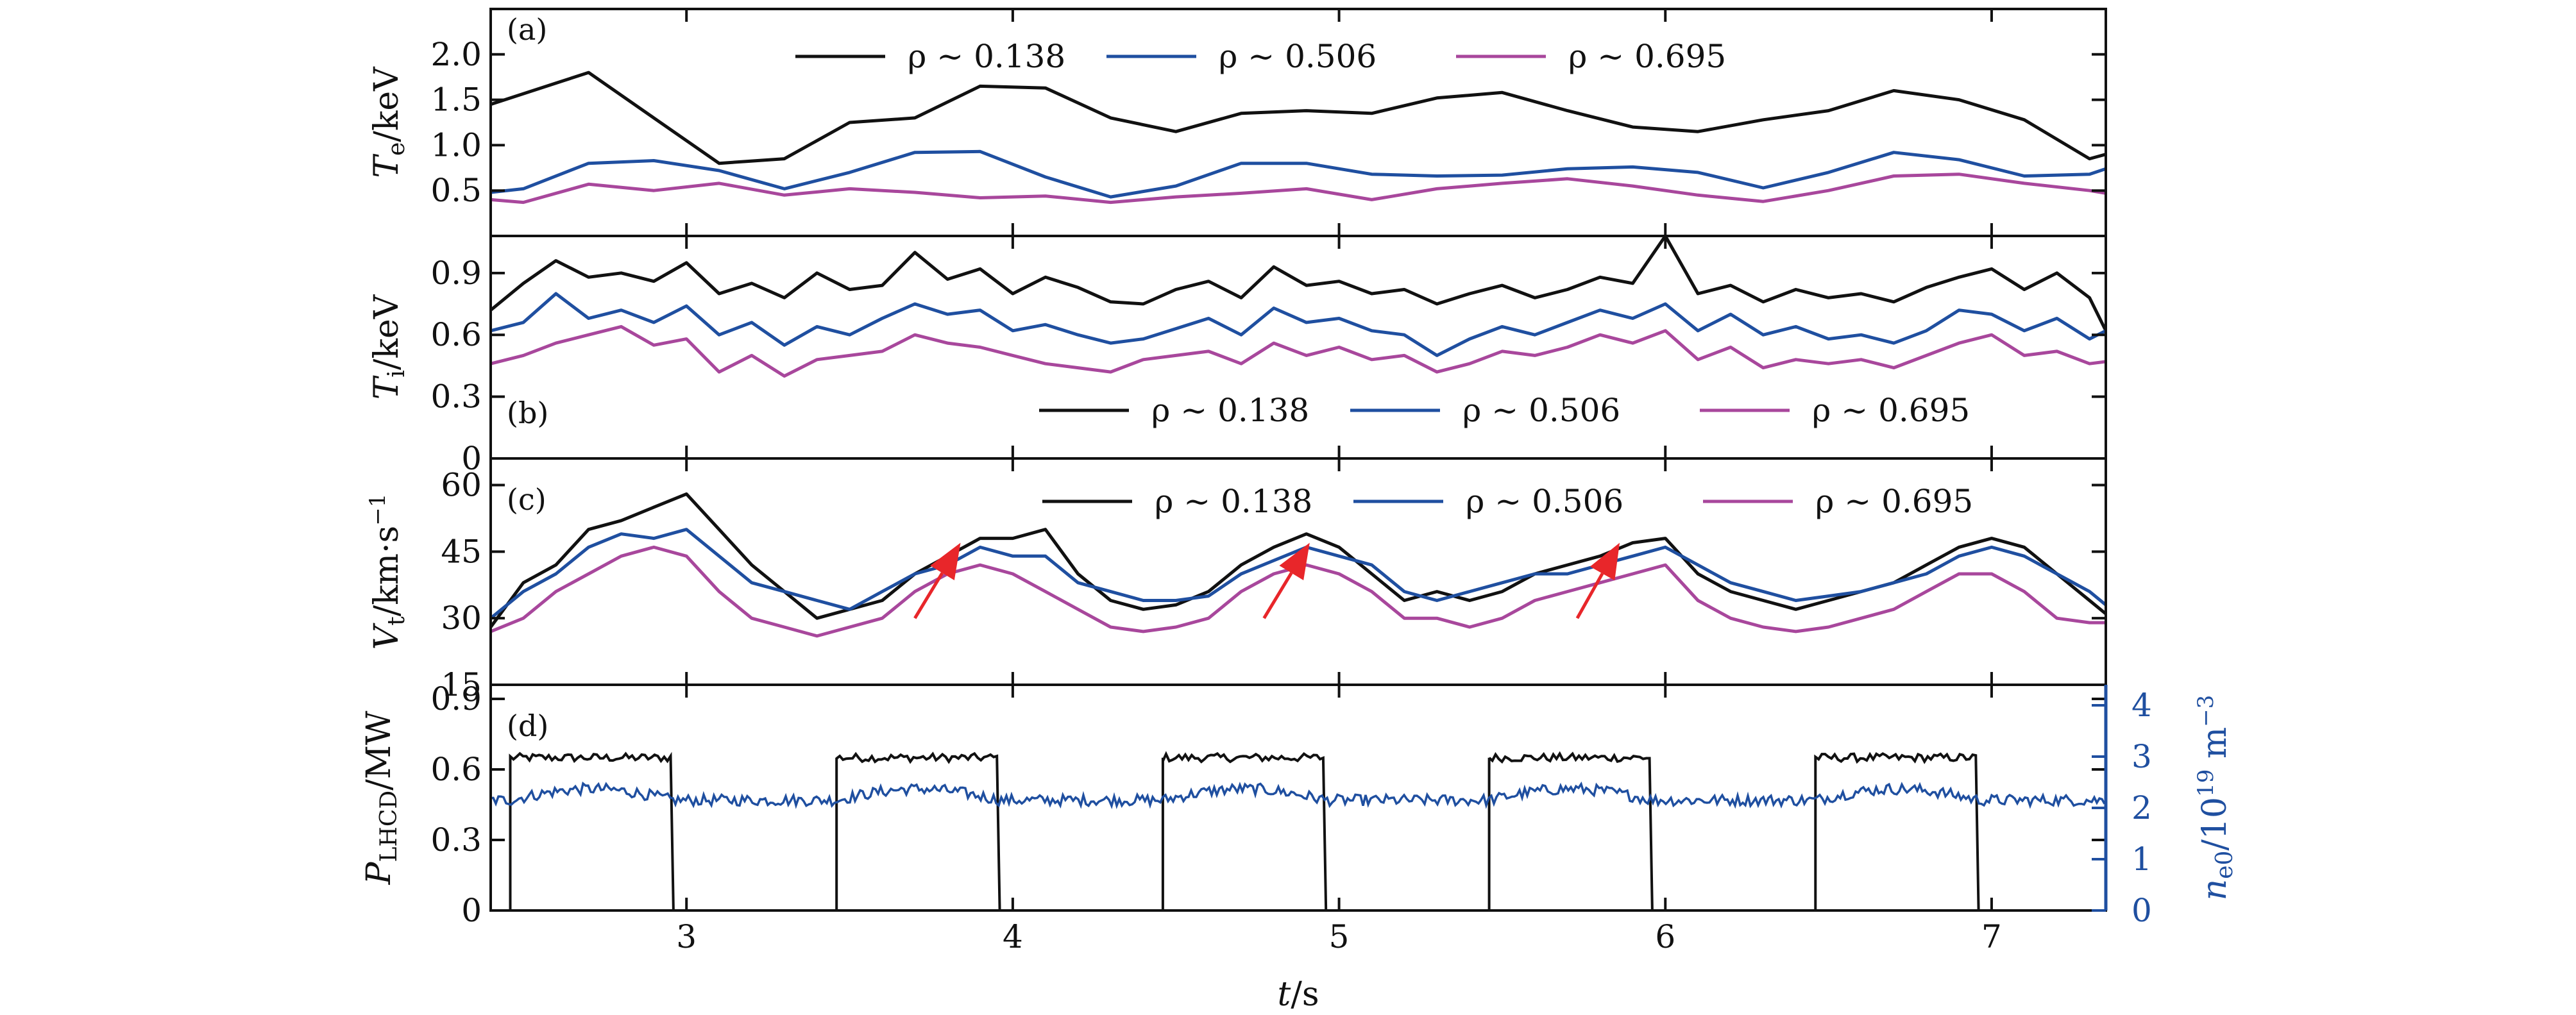  What do you see at coordinates (456, 334) in the screenshot?
I see `panel-b-ytick-label: 0.6` at bounding box center [456, 334].